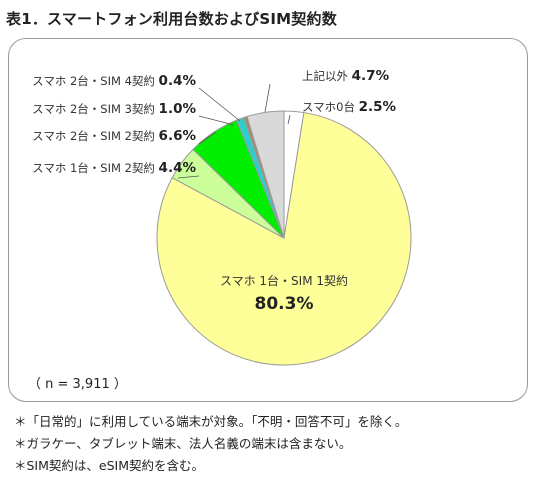 The image size is (538, 483). What do you see at coordinates (284, 304) in the screenshot?
I see `slice-value-label: 80.3%` at bounding box center [284, 304].